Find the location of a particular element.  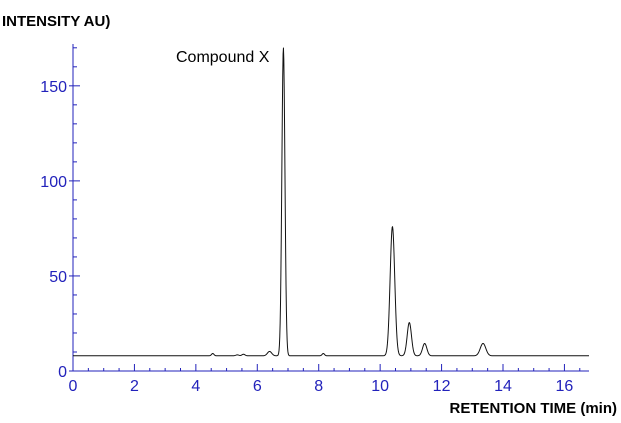

y-tick-label: 100 is located at coordinates (53, 182).